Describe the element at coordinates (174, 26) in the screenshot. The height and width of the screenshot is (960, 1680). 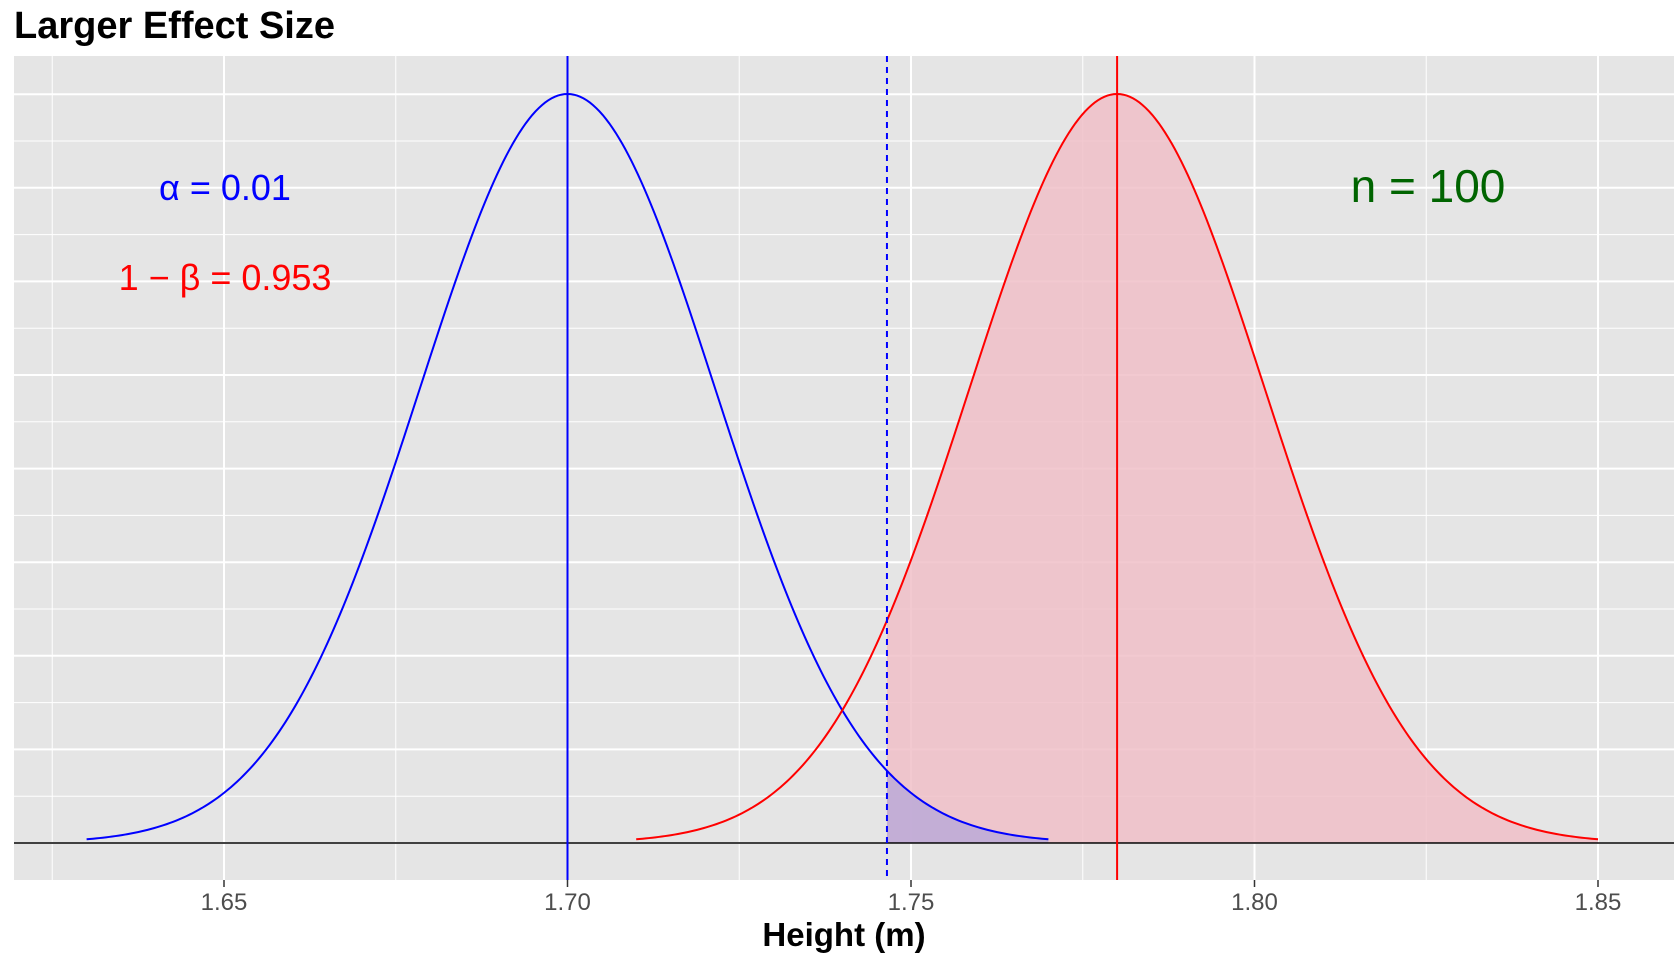
I see `chart-title: Larger Effect Size` at that location.